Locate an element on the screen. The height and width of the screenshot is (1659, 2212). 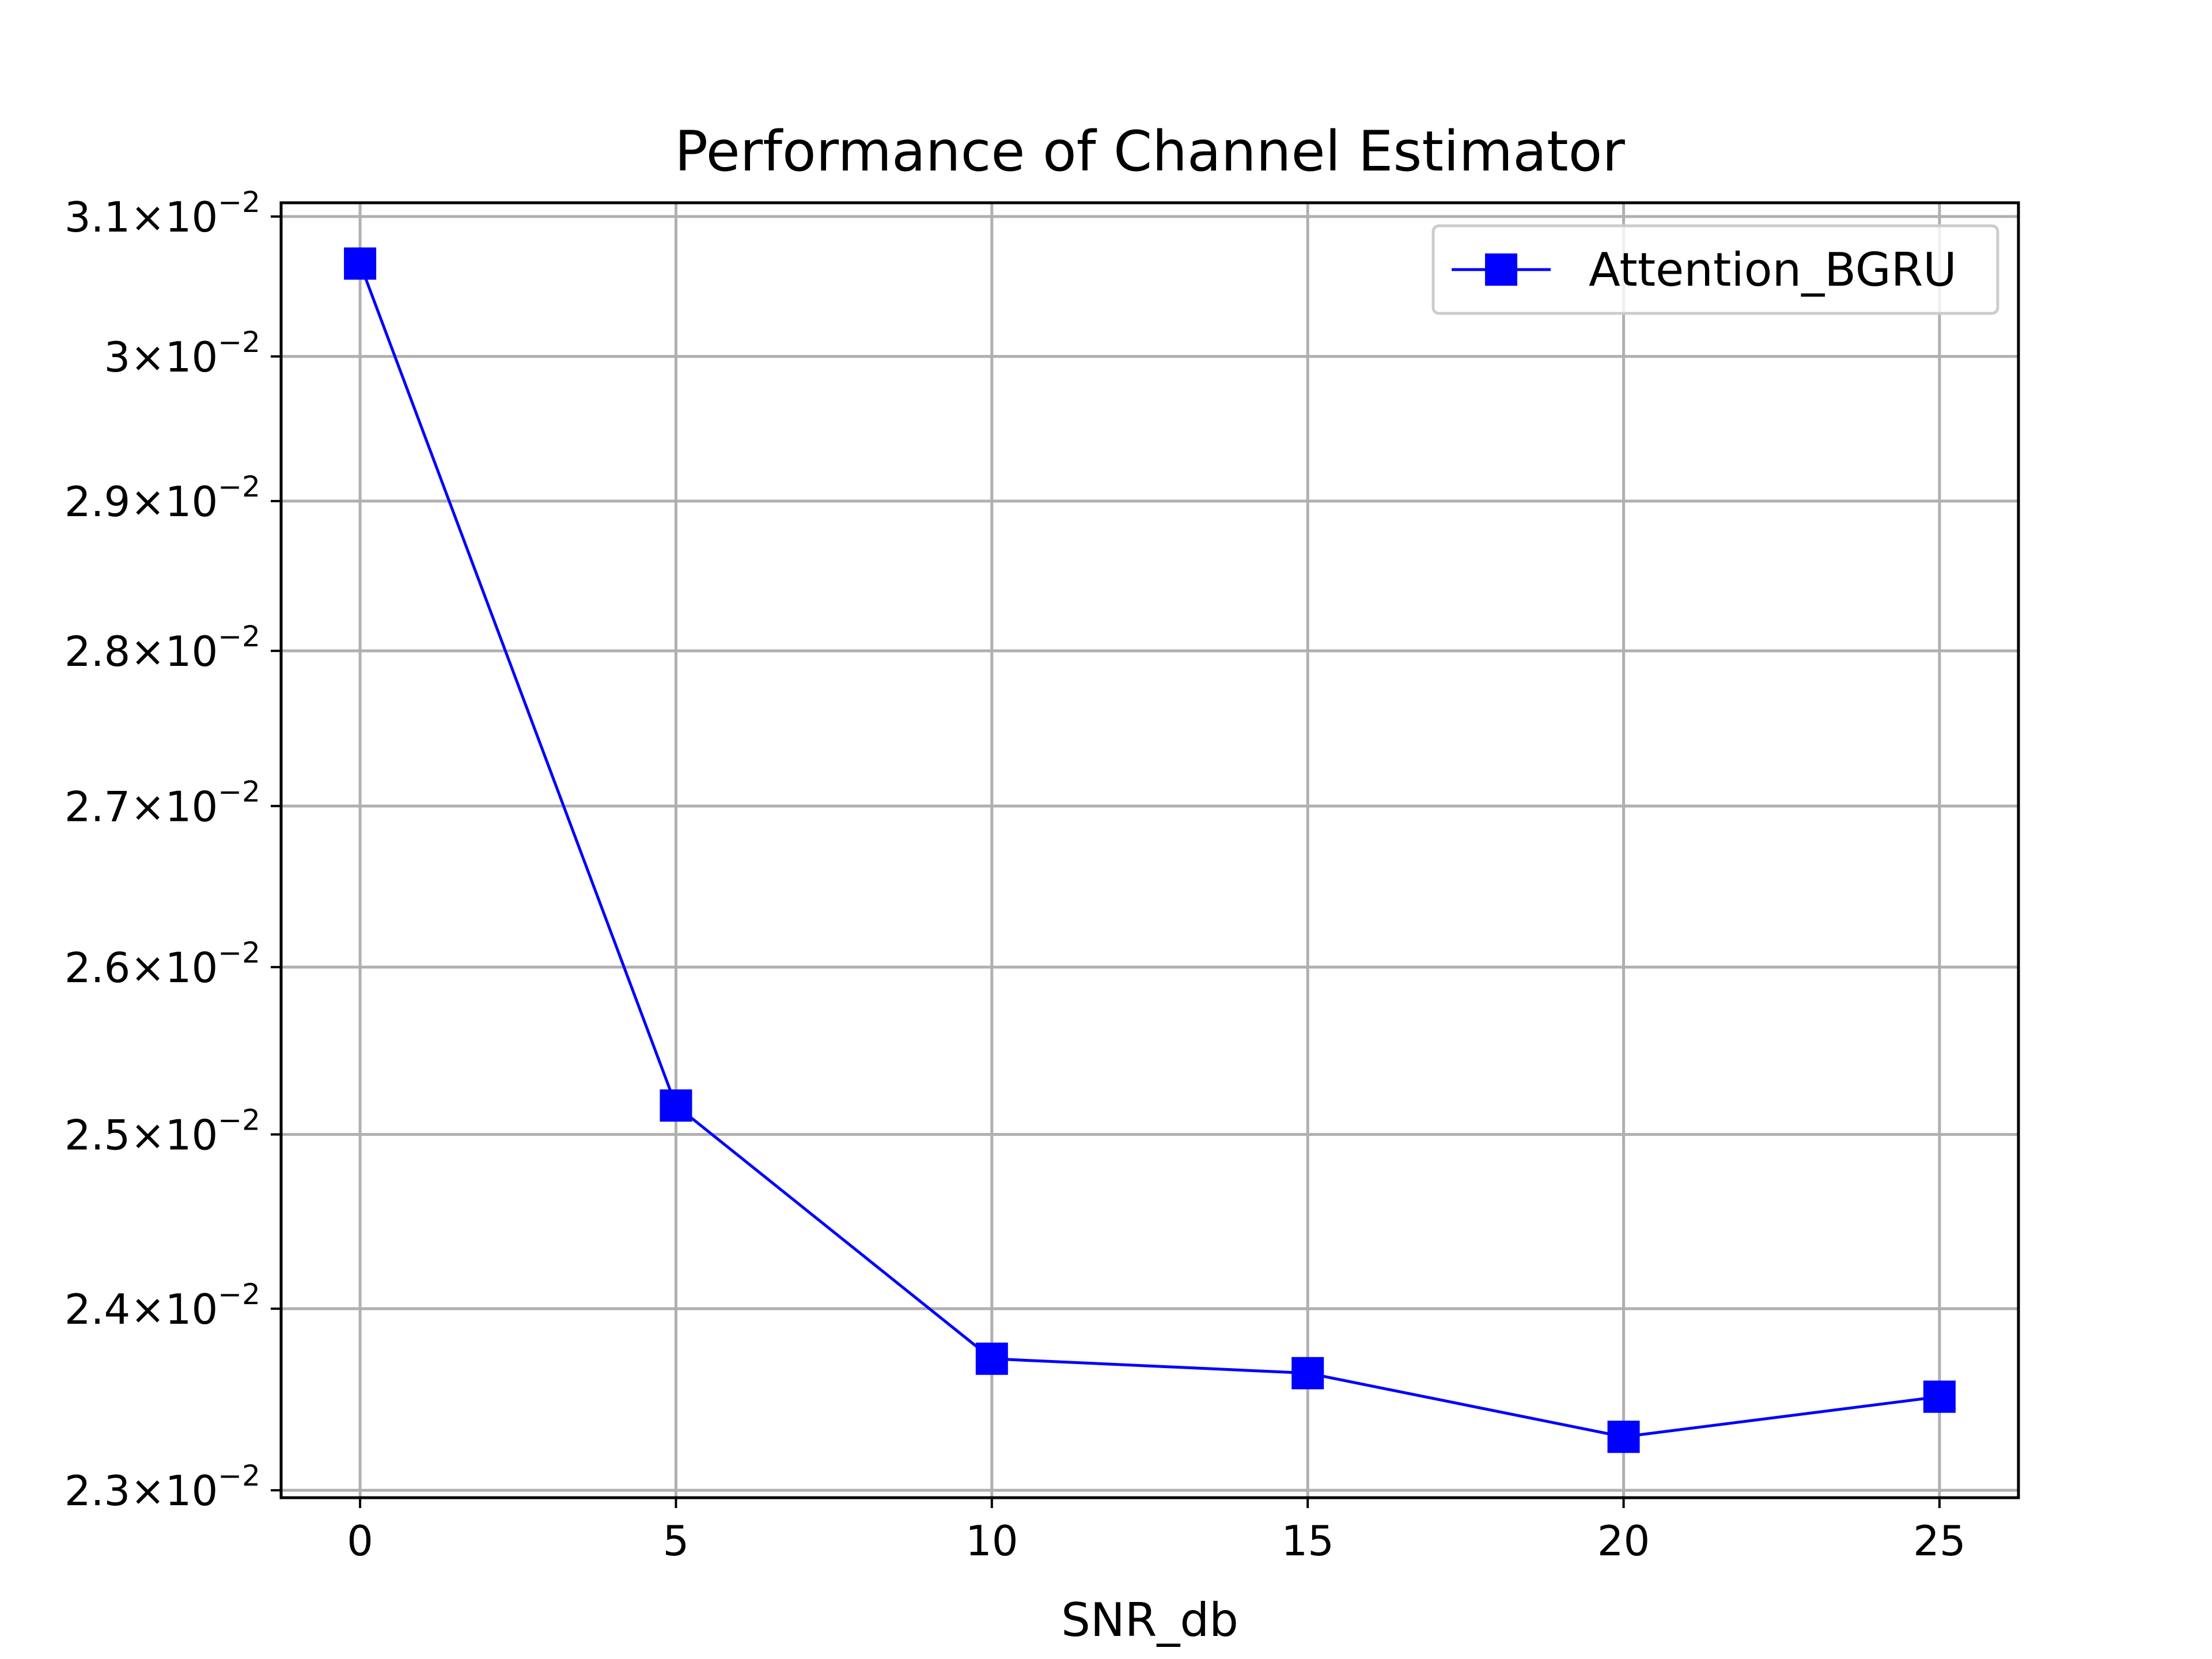
x-tick-label: 20 is located at coordinates (1623, 1541).